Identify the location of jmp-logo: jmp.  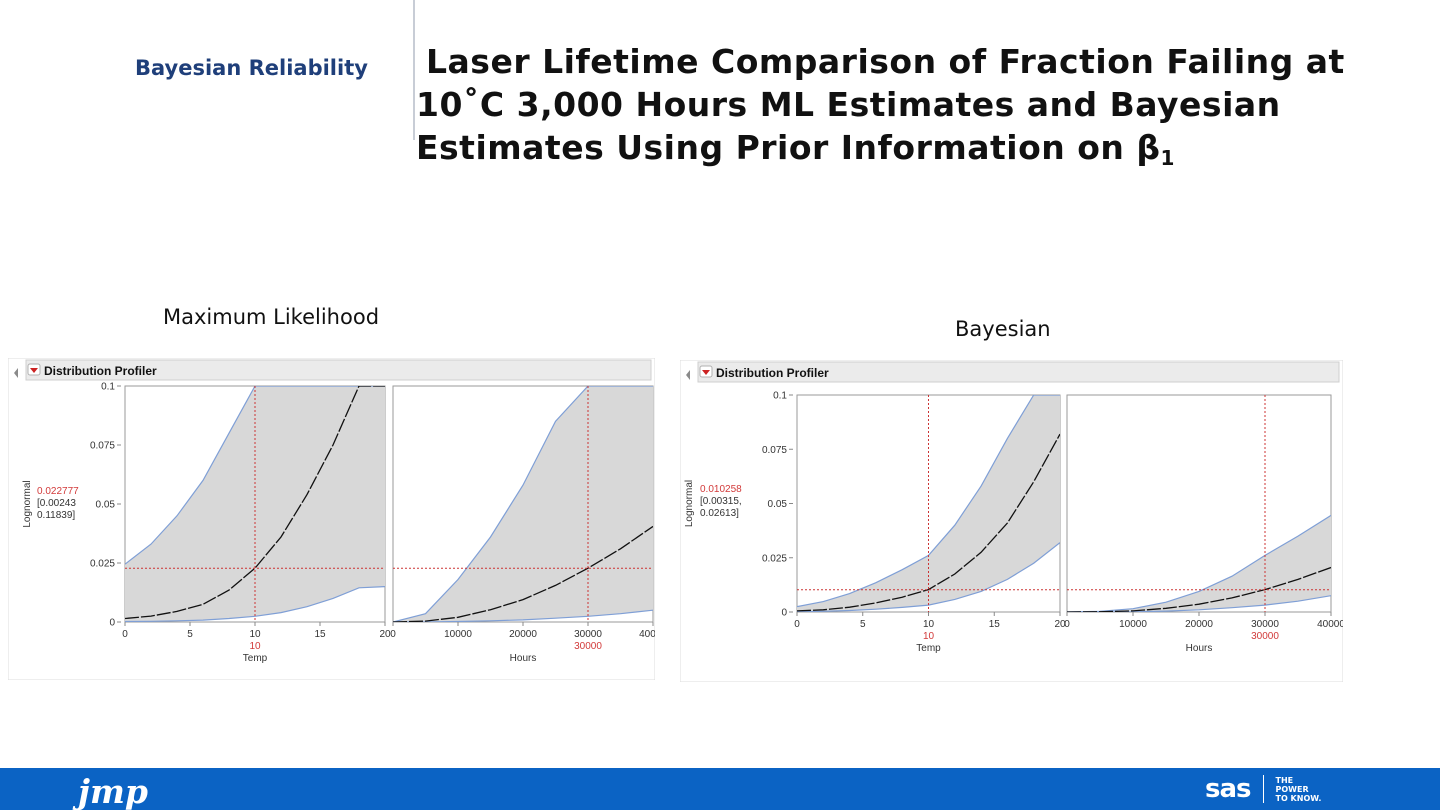
(113, 791).